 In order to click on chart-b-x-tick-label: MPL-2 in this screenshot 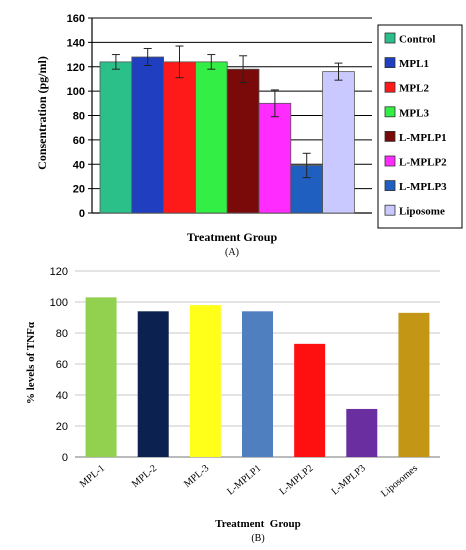, I will do `click(144, 476)`.